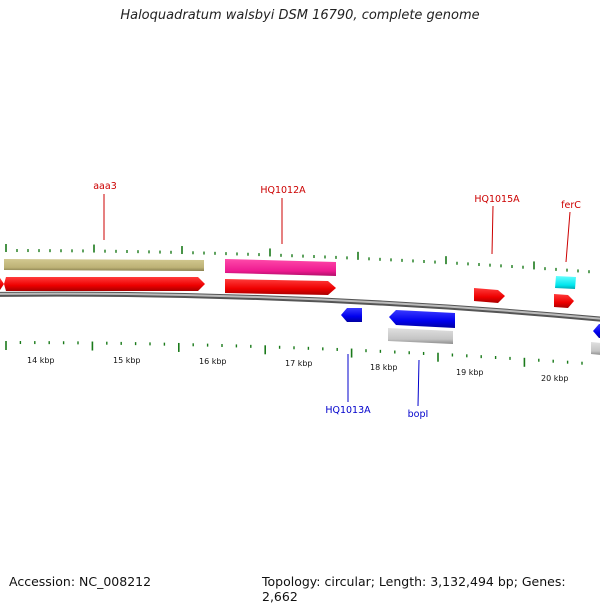  I want to click on outer-tick-ring, so click(297, 259).